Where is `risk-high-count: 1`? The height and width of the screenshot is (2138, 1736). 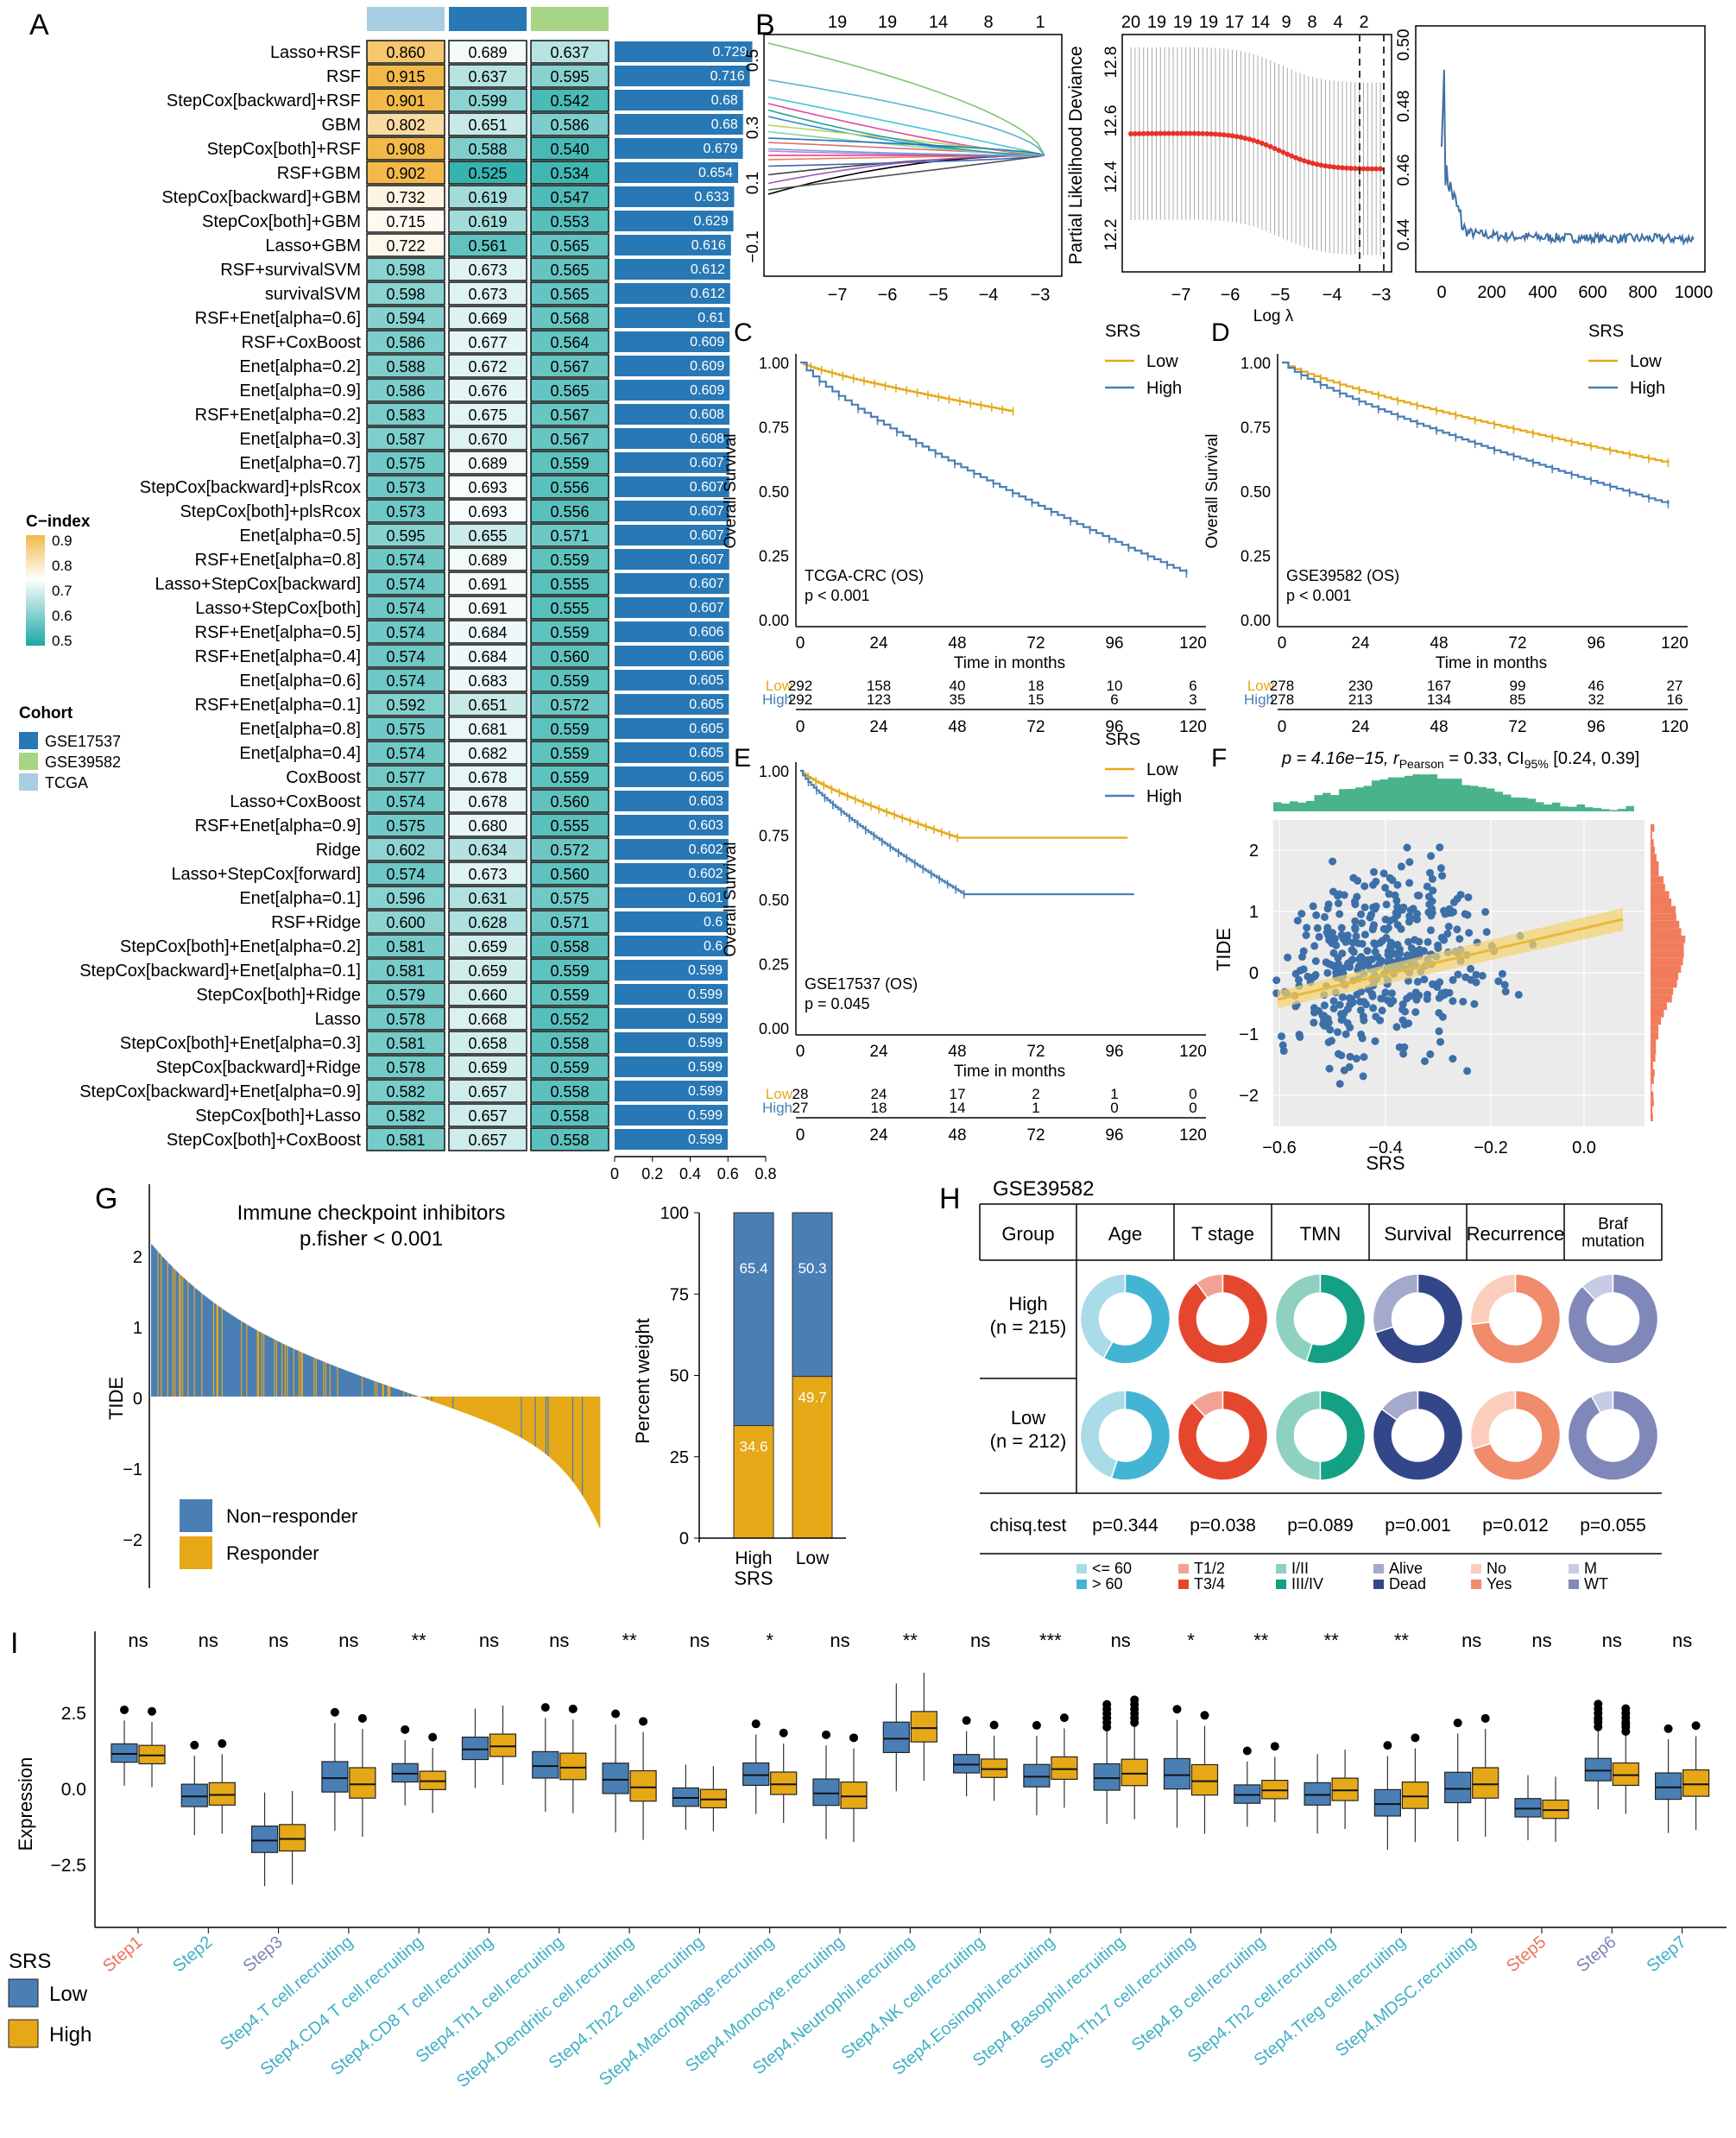 risk-high-count: 1 is located at coordinates (1035, 1108).